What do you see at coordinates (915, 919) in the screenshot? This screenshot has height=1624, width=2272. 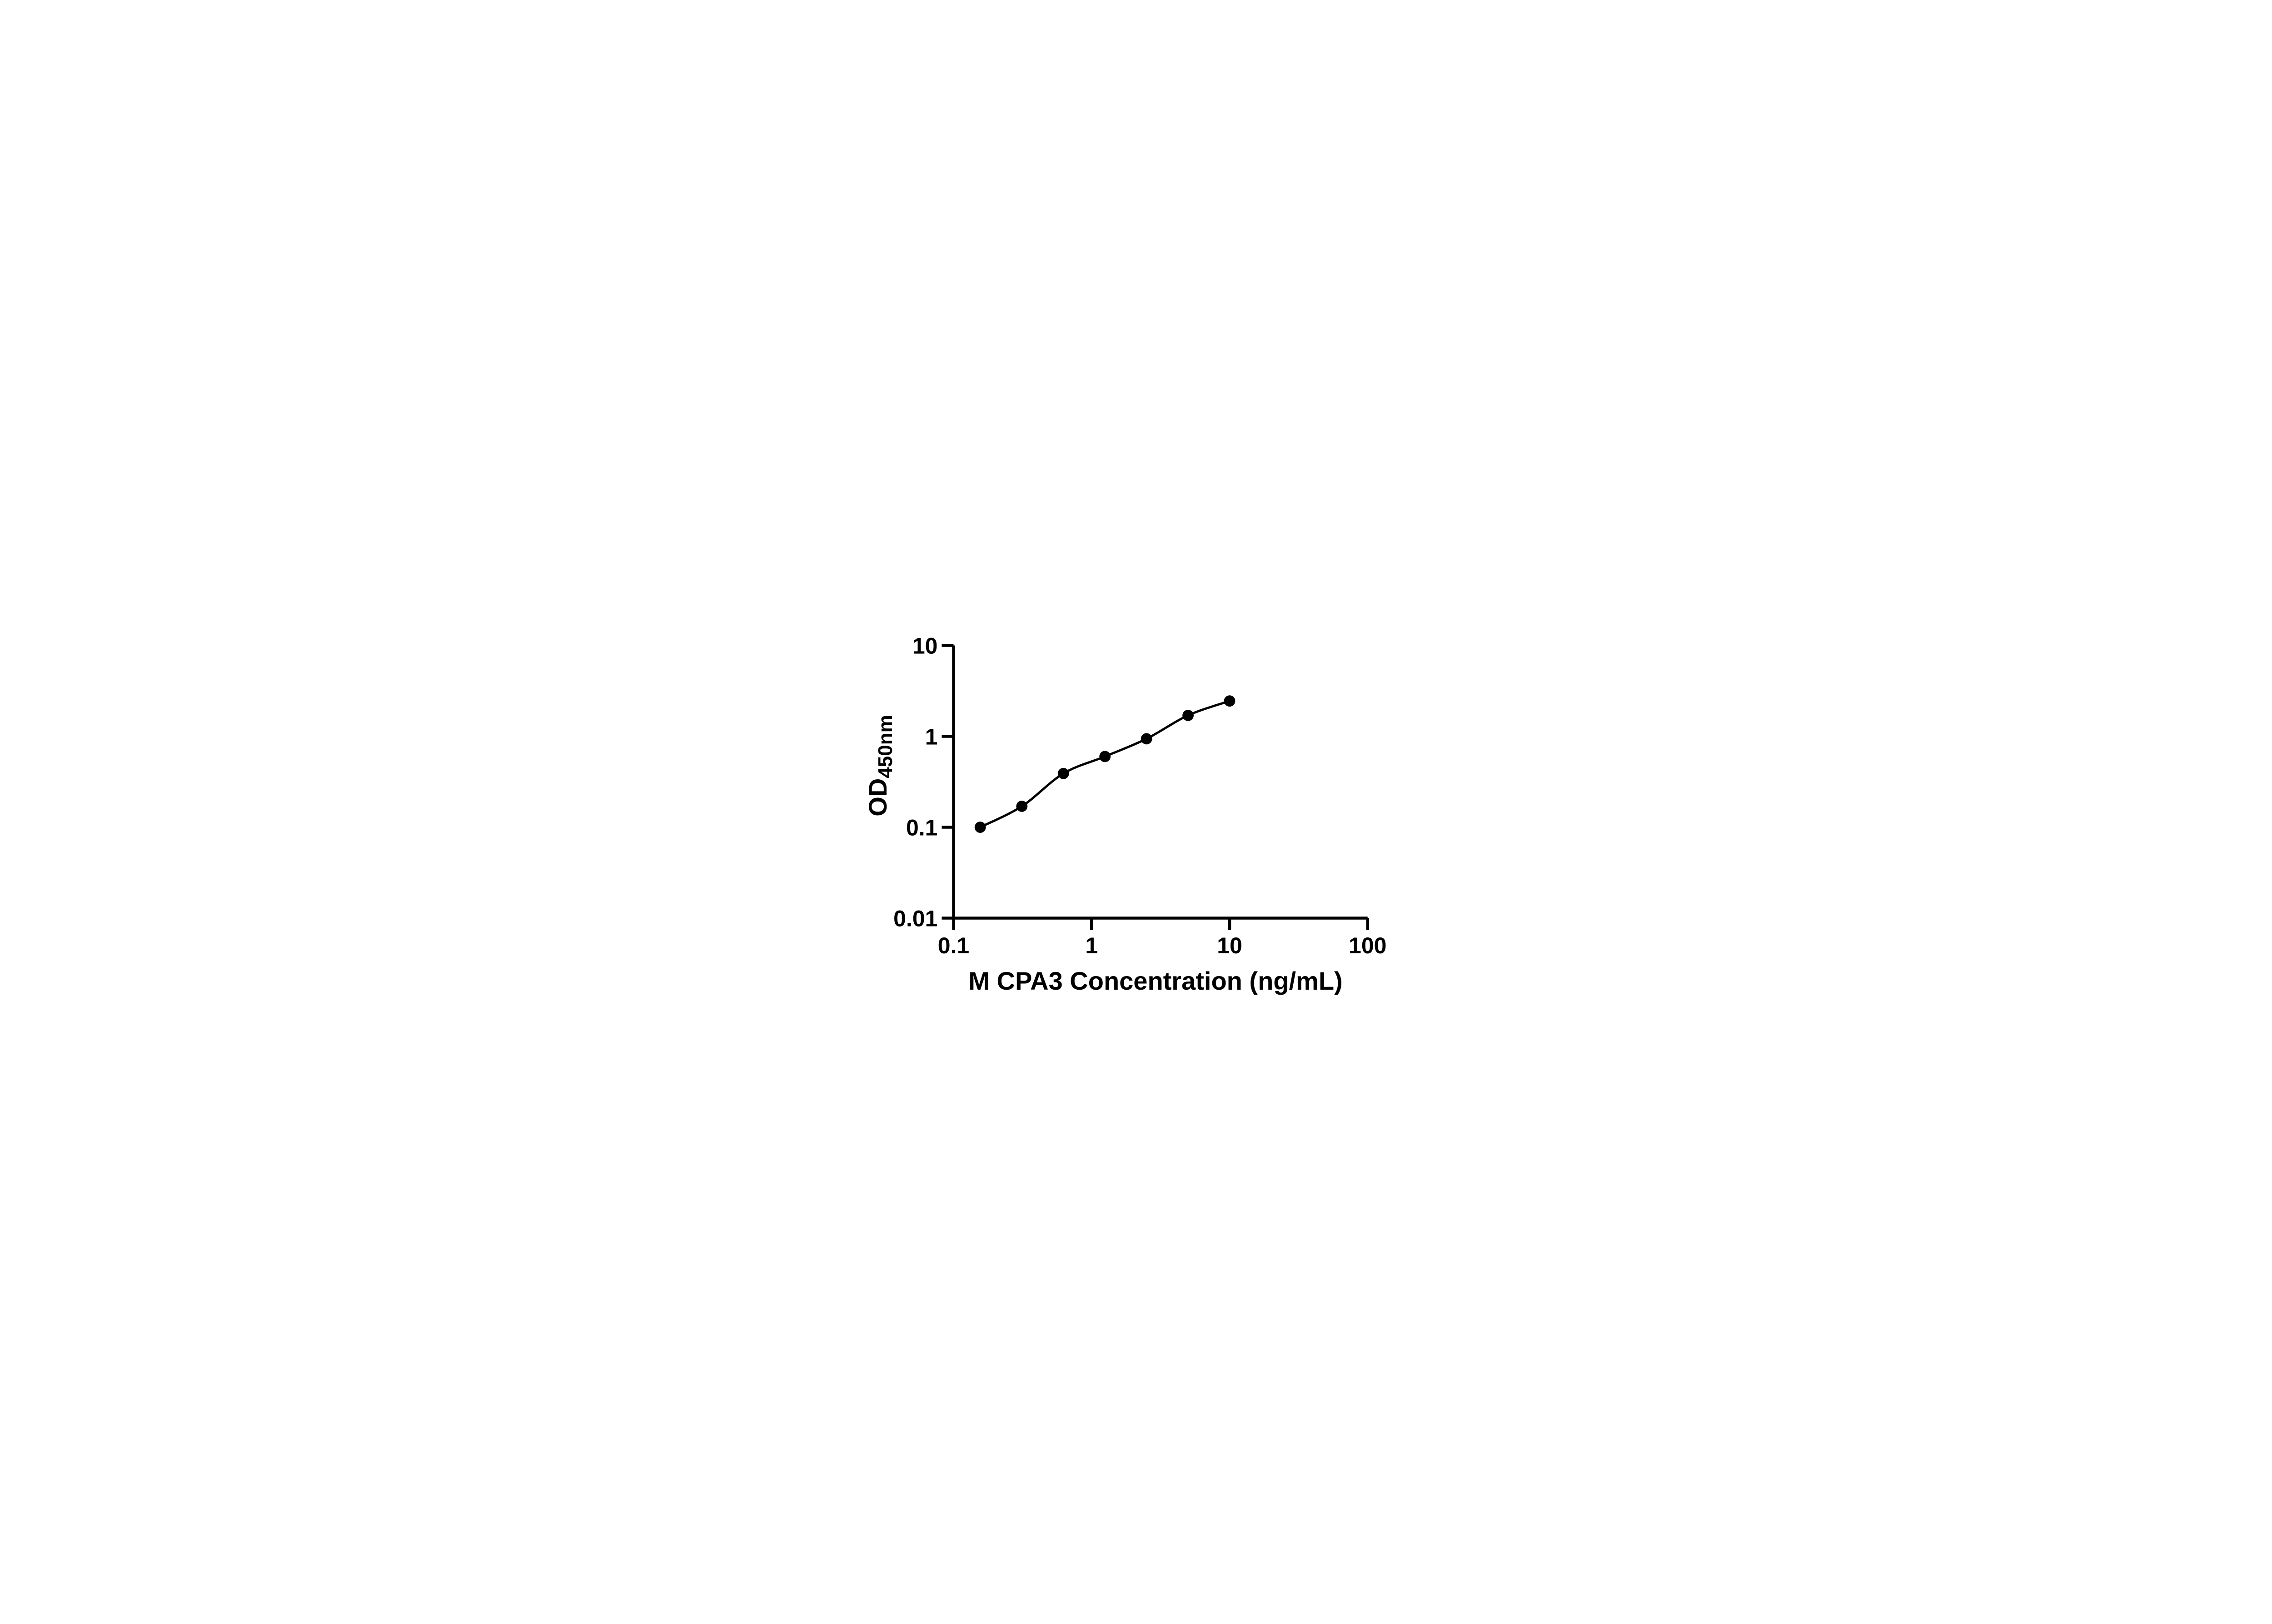 I see `y-tick-label: 0.01` at bounding box center [915, 919].